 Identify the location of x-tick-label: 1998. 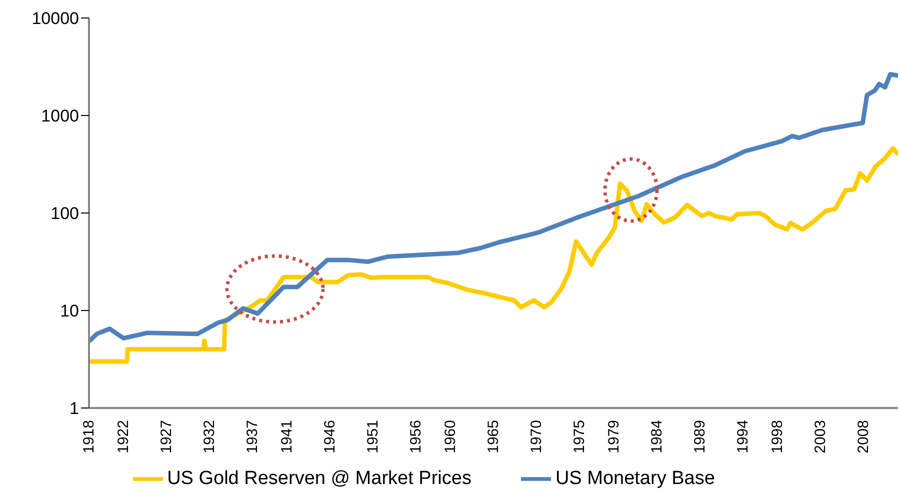
(777, 437).